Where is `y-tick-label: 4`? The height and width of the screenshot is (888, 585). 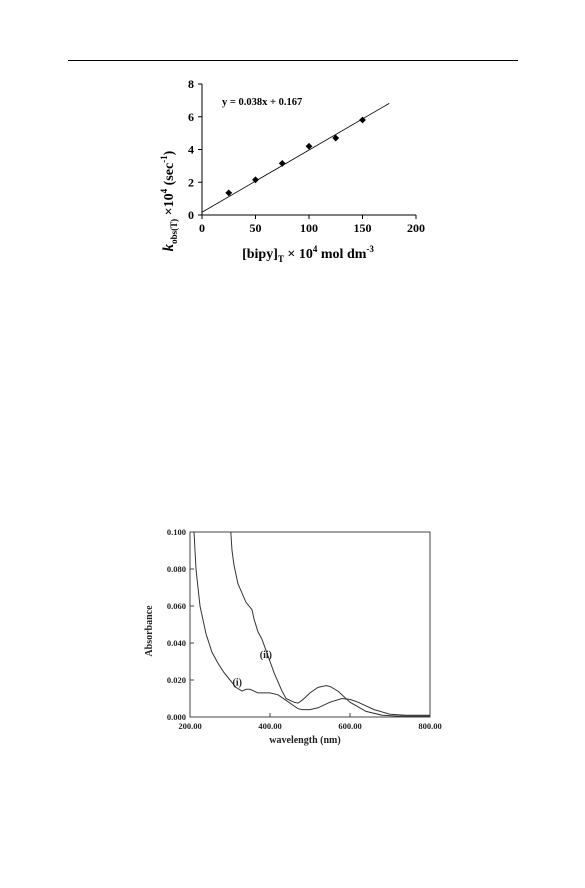
y-tick-label: 4 is located at coordinates (191, 150).